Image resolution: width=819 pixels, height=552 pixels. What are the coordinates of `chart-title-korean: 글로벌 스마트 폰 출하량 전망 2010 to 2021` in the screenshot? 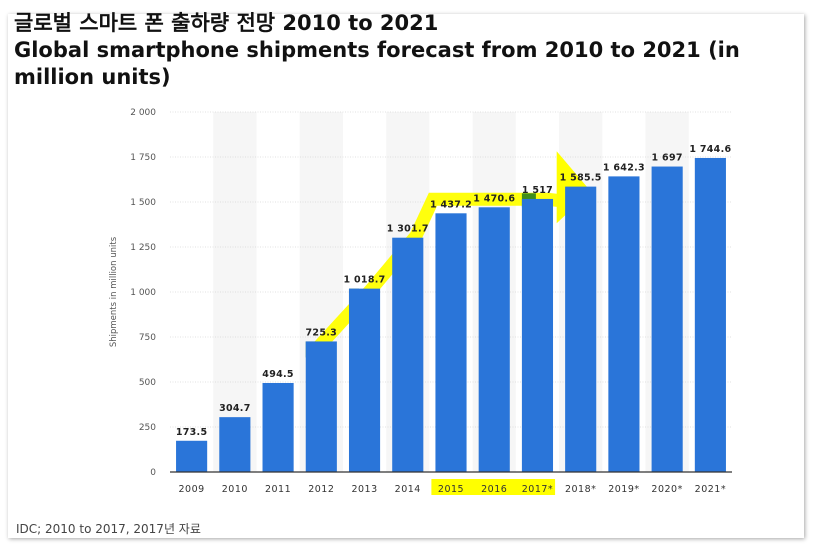 It's located at (226, 23).